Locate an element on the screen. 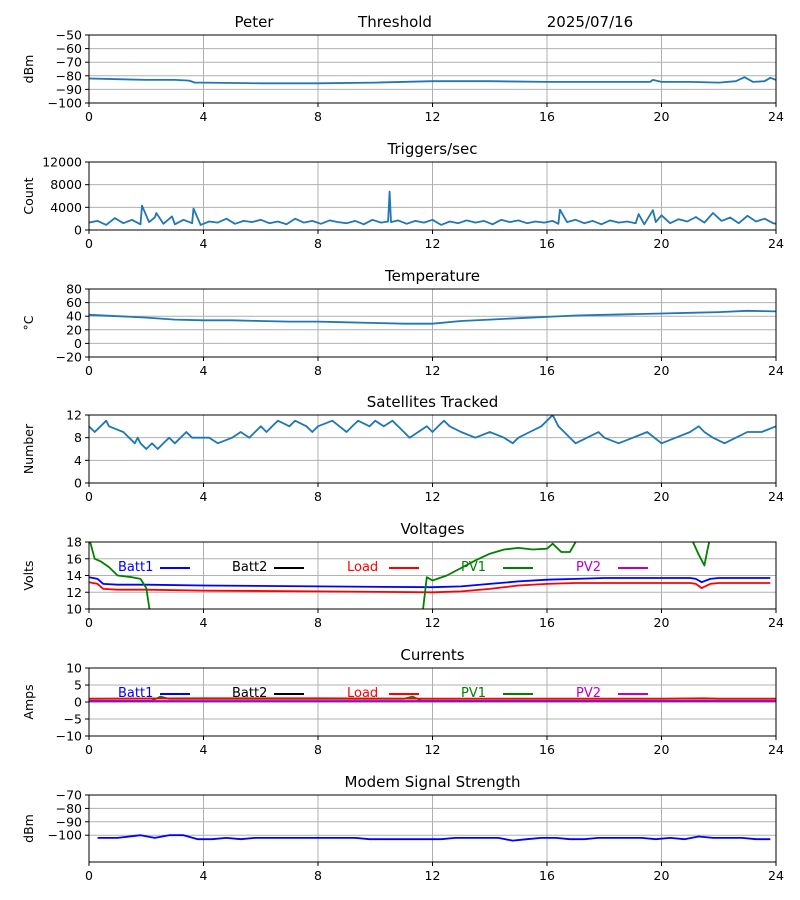 This screenshot has height=900, width=800. y-axis-label: °C is located at coordinates (28, 322).